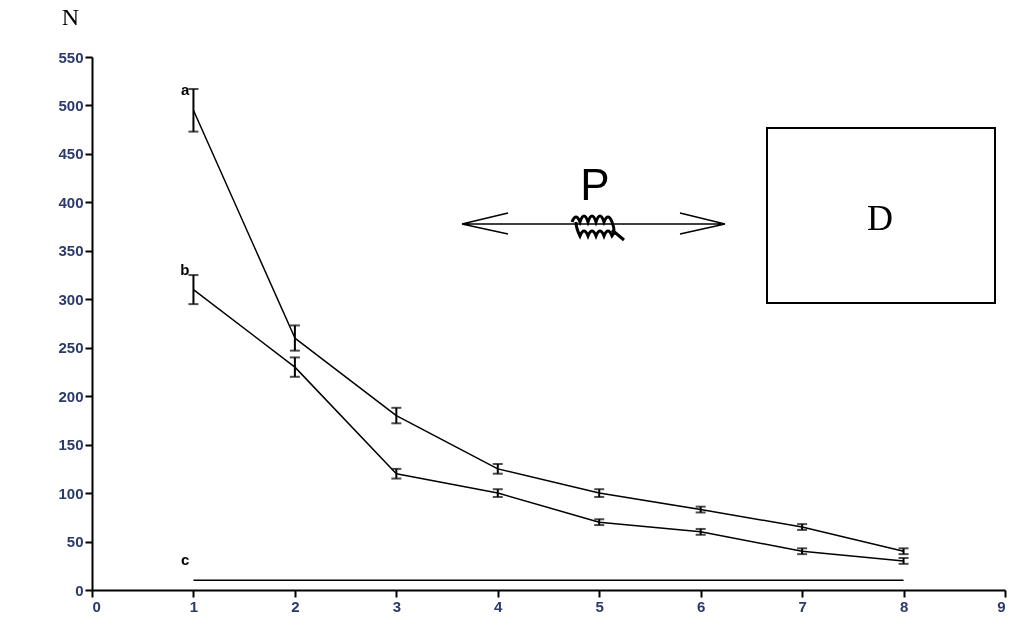 The width and height of the screenshot is (1013, 627). I want to click on y-tick-label: 400, so click(71, 202).